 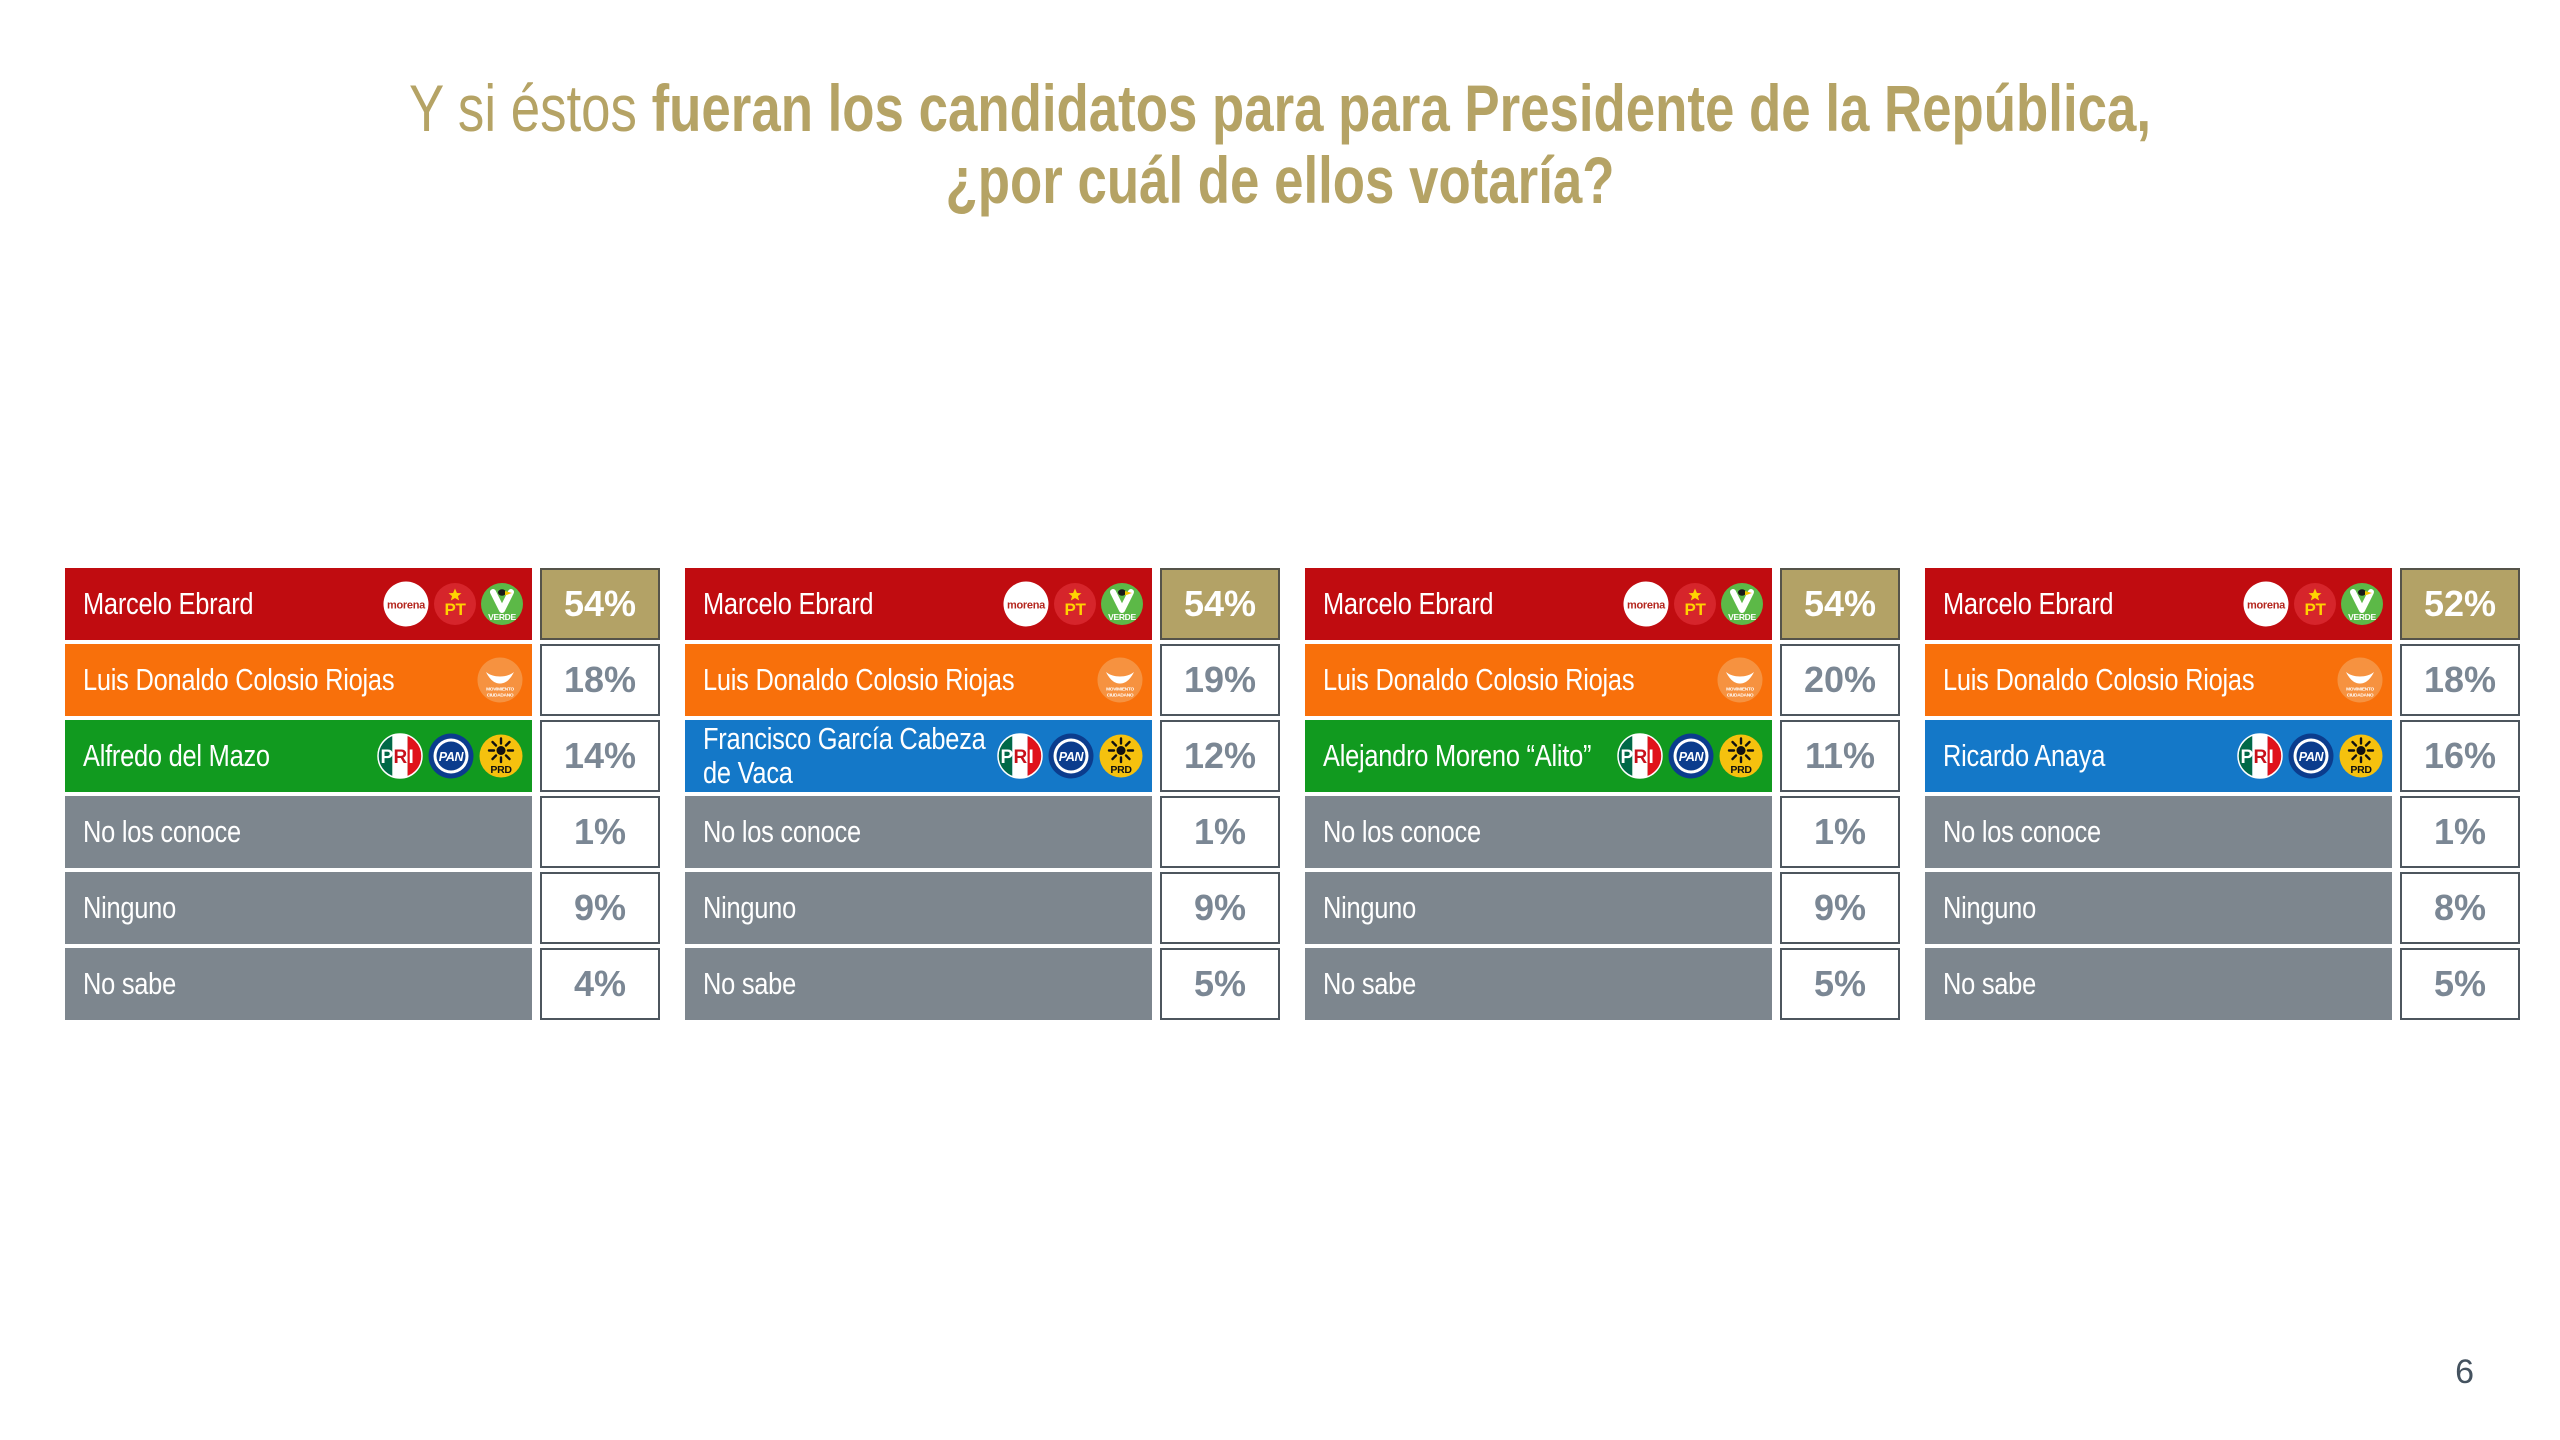 What do you see at coordinates (1840, 680) in the screenshot?
I see `percent-cell: 20%` at bounding box center [1840, 680].